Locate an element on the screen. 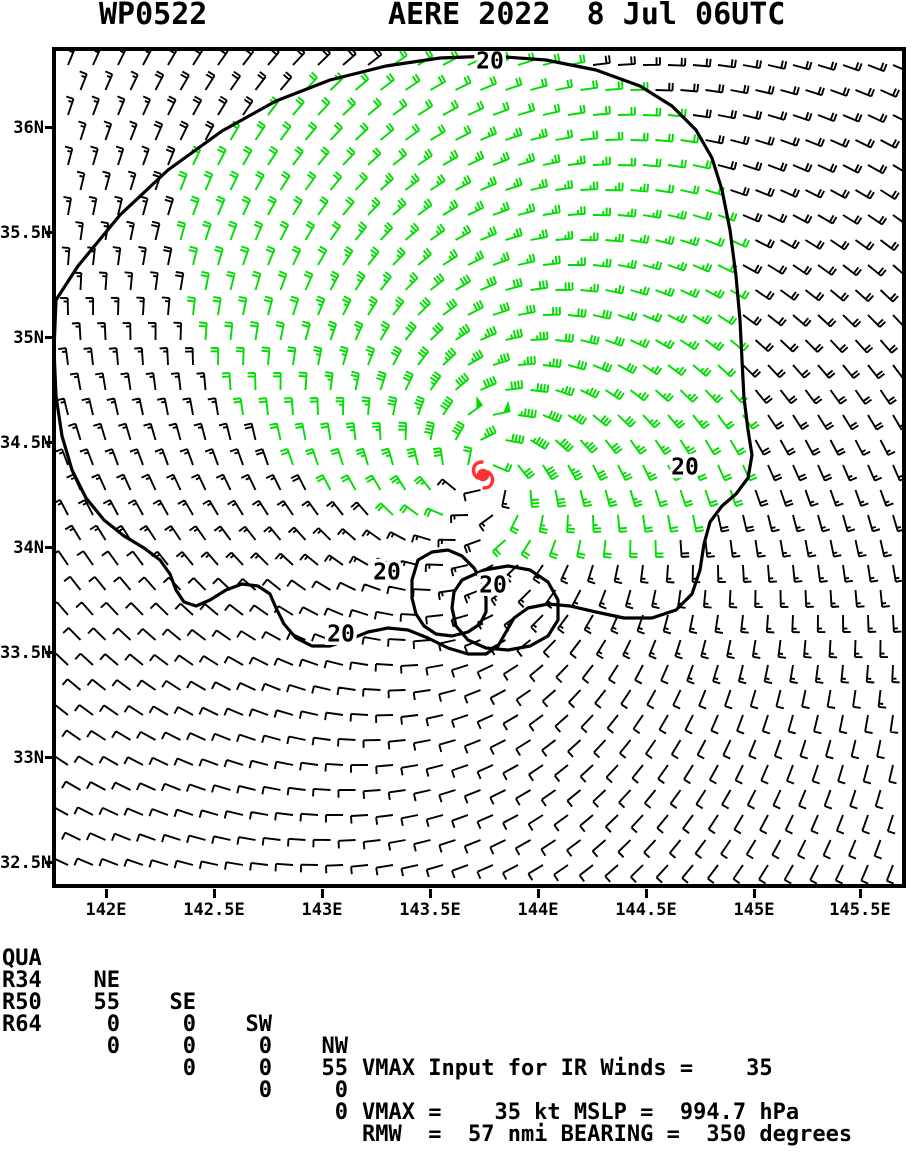 Image resolution: width=919 pixels, height=1169 pixels. x-axis-tick-label: 144E is located at coordinates (538, 910).